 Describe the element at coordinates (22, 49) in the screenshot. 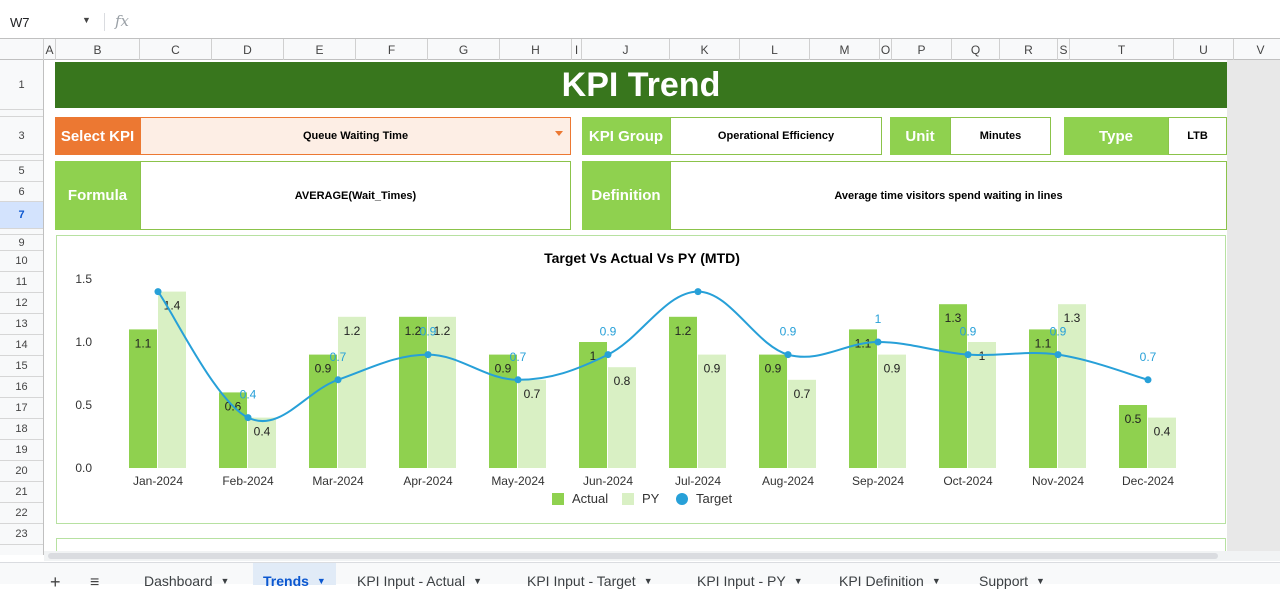

I see `select-all-corner` at that location.